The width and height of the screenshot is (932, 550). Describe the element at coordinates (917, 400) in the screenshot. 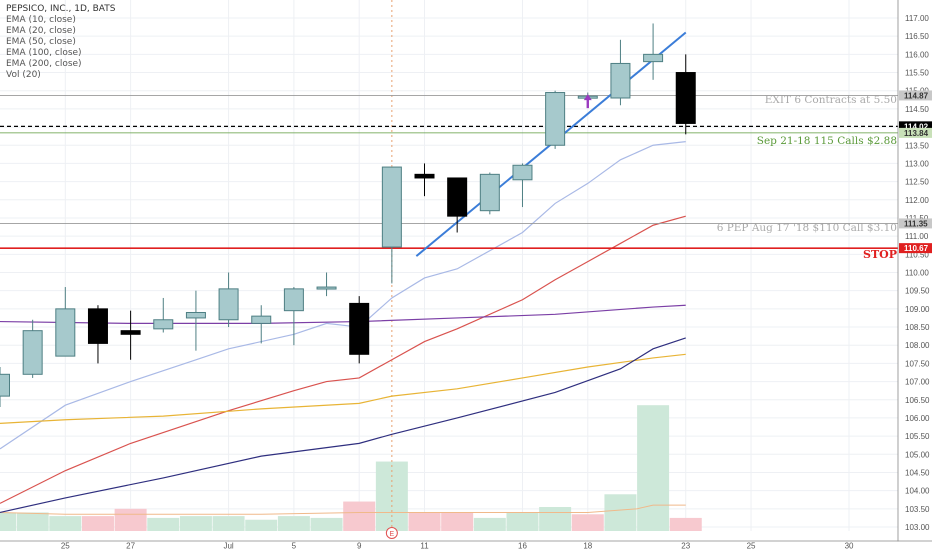

I see `price-tick-label: 106.50` at that location.